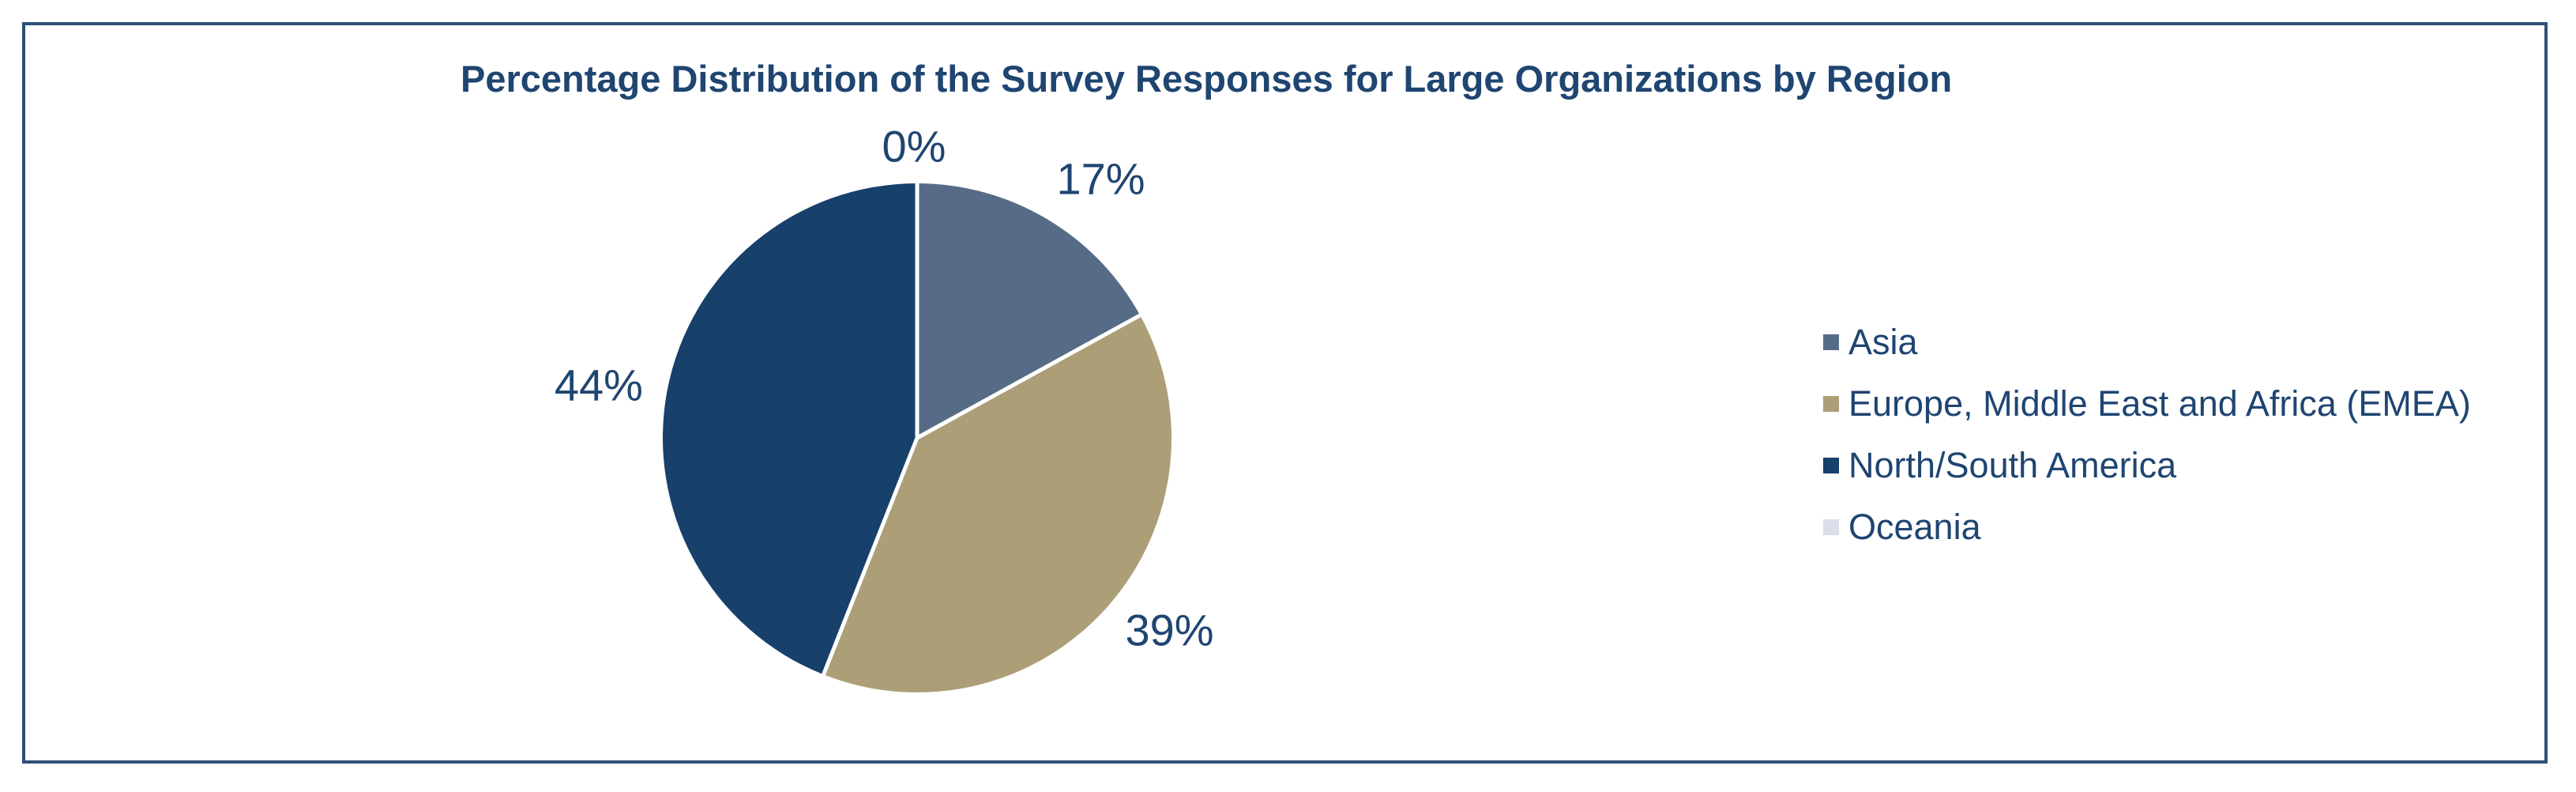 The width and height of the screenshot is (2576, 792). What do you see at coordinates (2159, 403) in the screenshot?
I see `legend-label-europe-middle-east-and-africa-emea: Europe, Middle East and Africa (EMEA)` at bounding box center [2159, 403].